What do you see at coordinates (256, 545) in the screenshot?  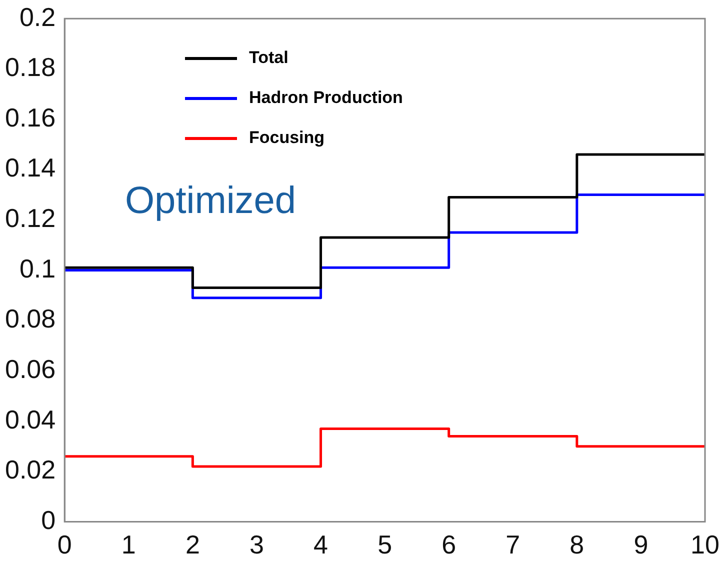 I see `x-tick-label: 3` at bounding box center [256, 545].